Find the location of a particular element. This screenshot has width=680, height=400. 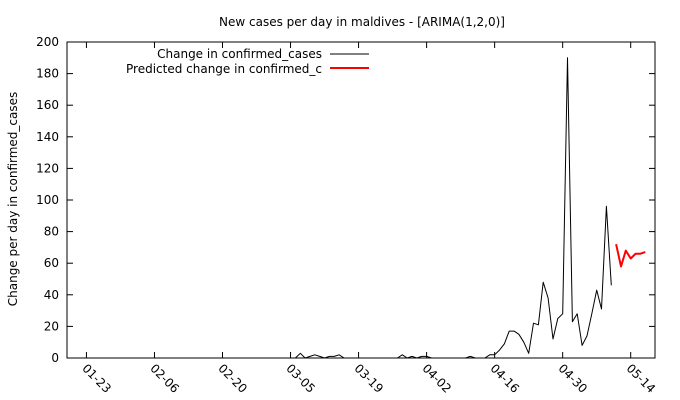

x-tick-label: 02-20 is located at coordinates (232, 378).